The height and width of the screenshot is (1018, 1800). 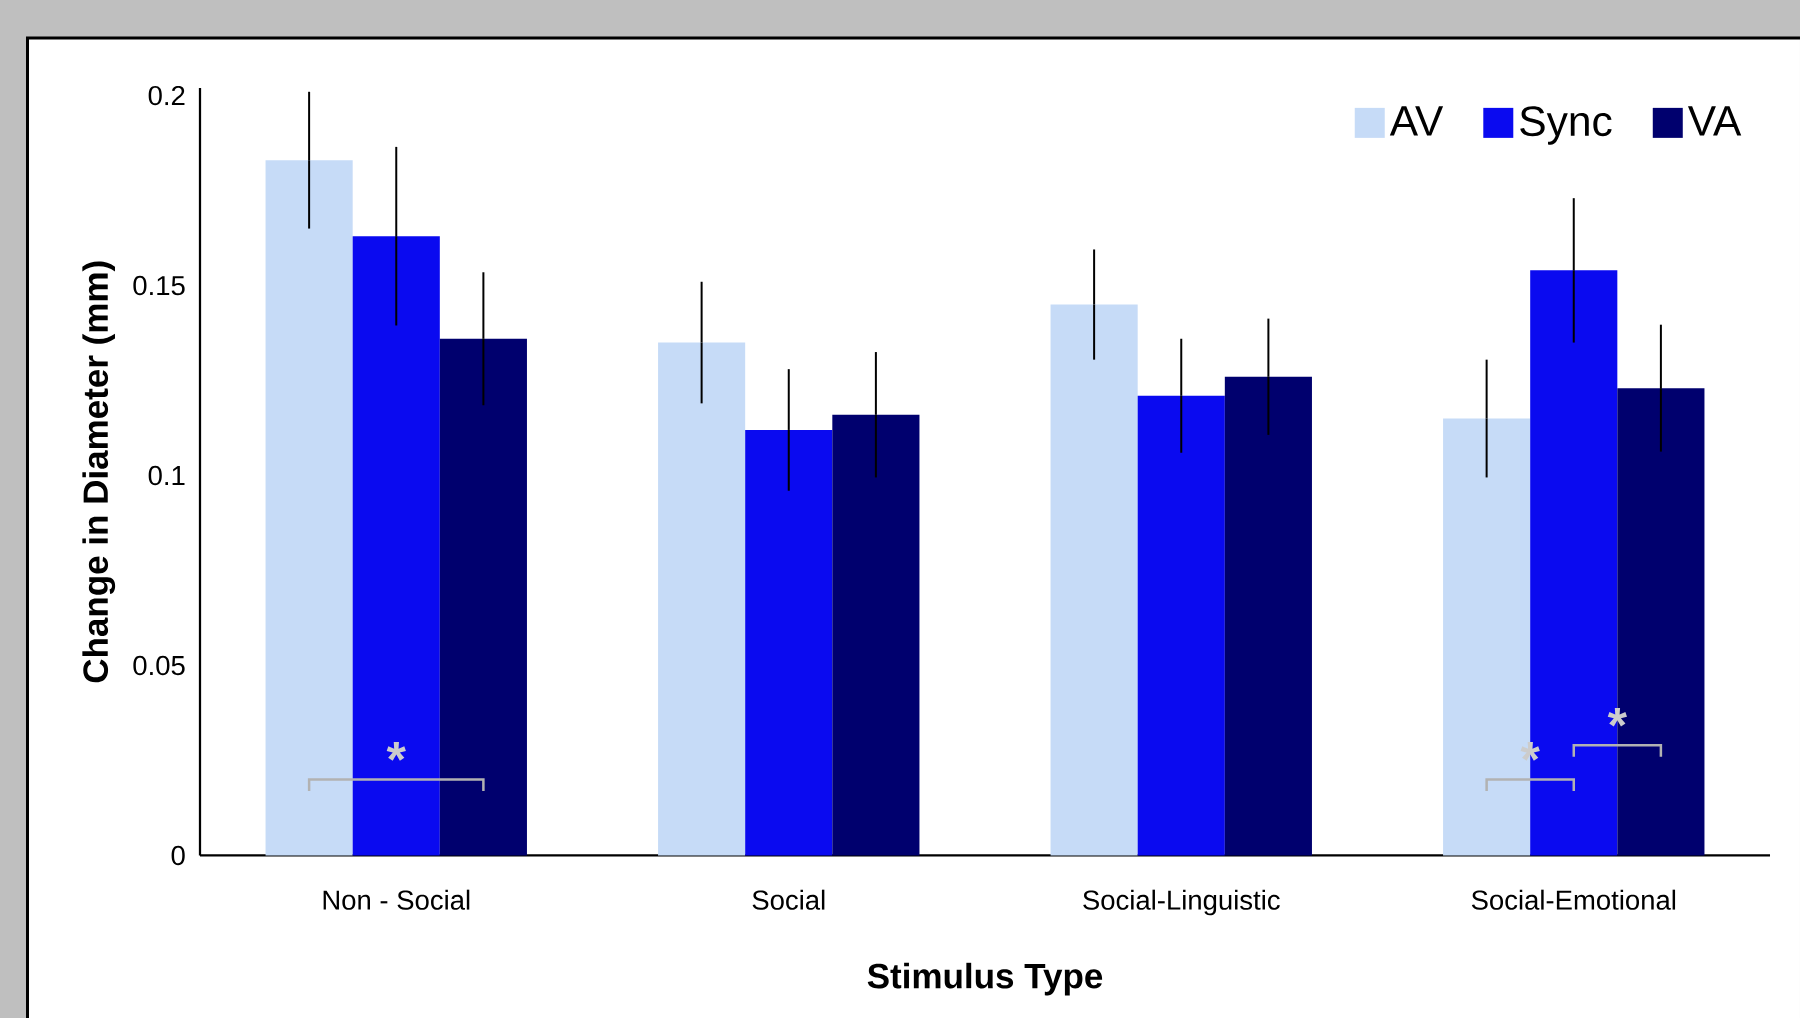 I want to click on x-tick-label: Social, so click(x=788, y=899).